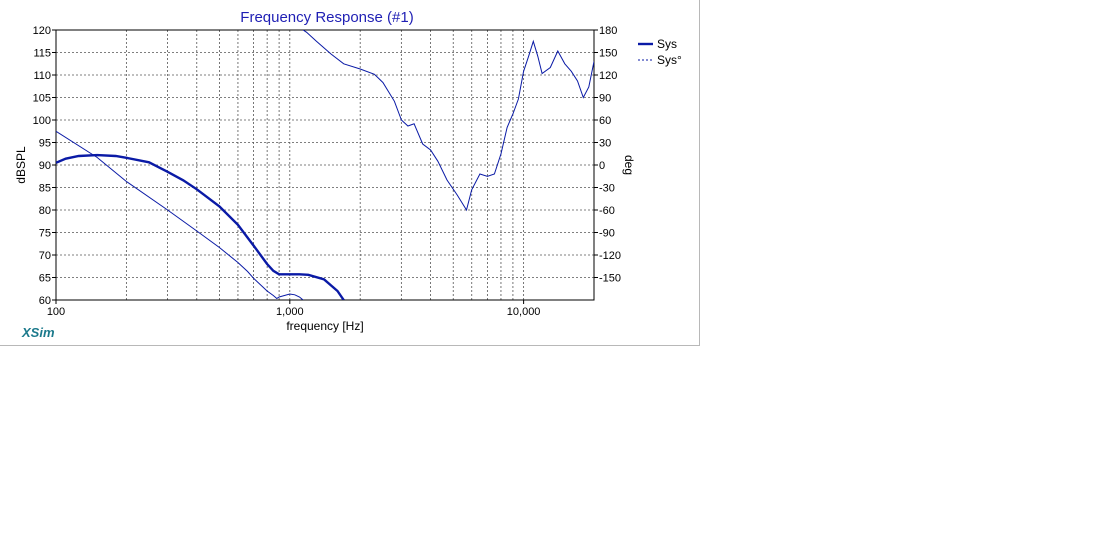  Describe the element at coordinates (605, 121) in the screenshot. I see `y2-tick-label: 60` at that location.